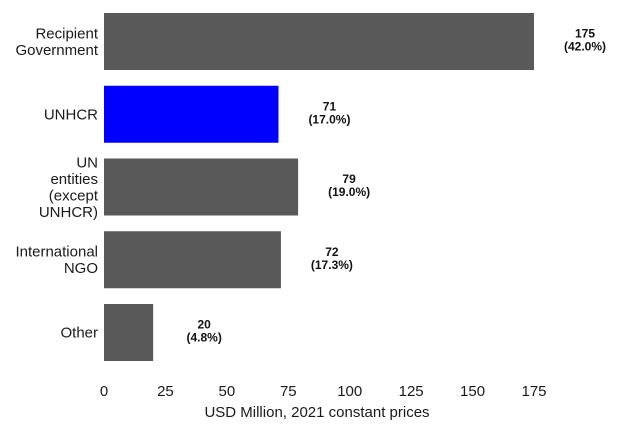 This screenshot has height=429, width=621. I want to click on category-label-2: UN entities (except UNHCR), so click(69, 187).